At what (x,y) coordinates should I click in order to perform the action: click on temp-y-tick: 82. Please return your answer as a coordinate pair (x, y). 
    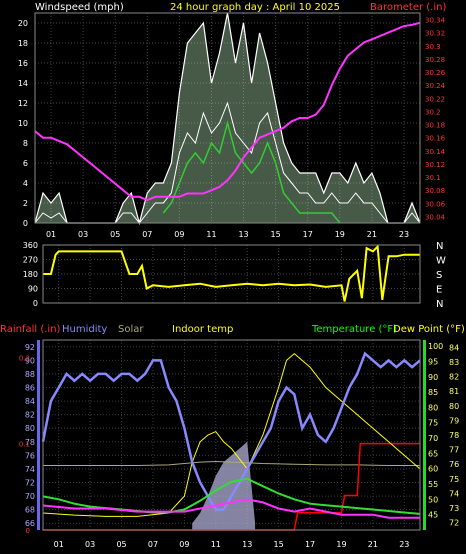
    Looking at the image, I should click on (454, 377).